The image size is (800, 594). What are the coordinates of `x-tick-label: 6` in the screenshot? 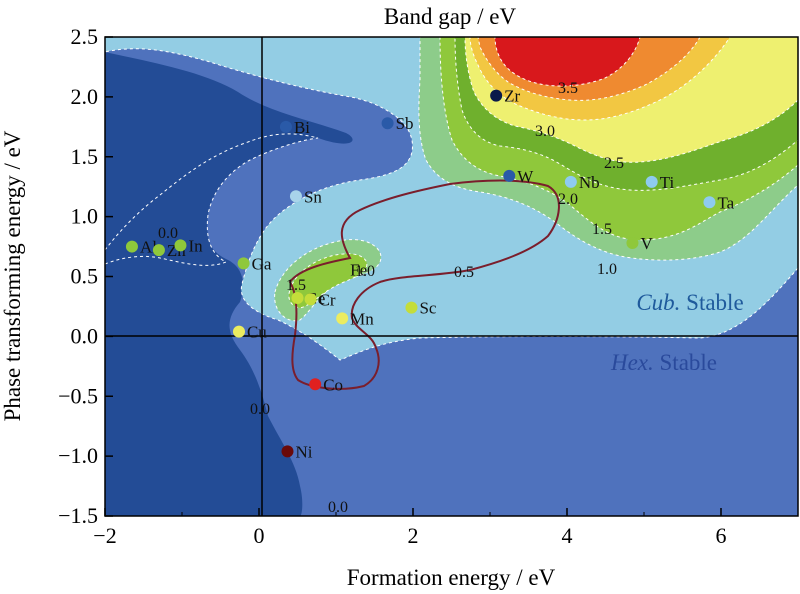 It's located at (721, 535).